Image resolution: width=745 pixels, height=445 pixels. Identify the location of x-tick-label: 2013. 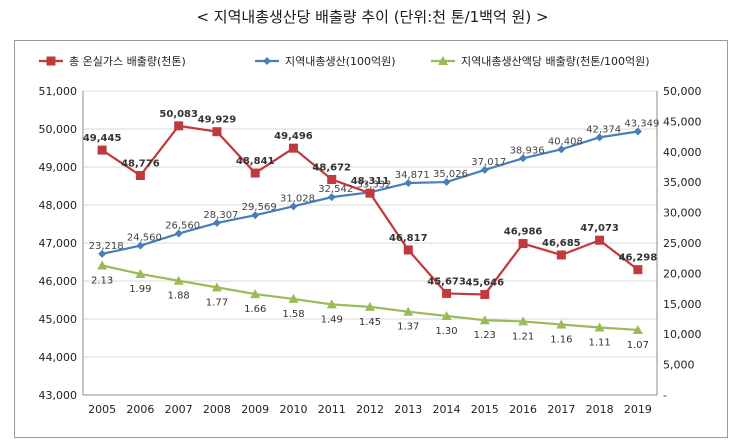
(408, 409).